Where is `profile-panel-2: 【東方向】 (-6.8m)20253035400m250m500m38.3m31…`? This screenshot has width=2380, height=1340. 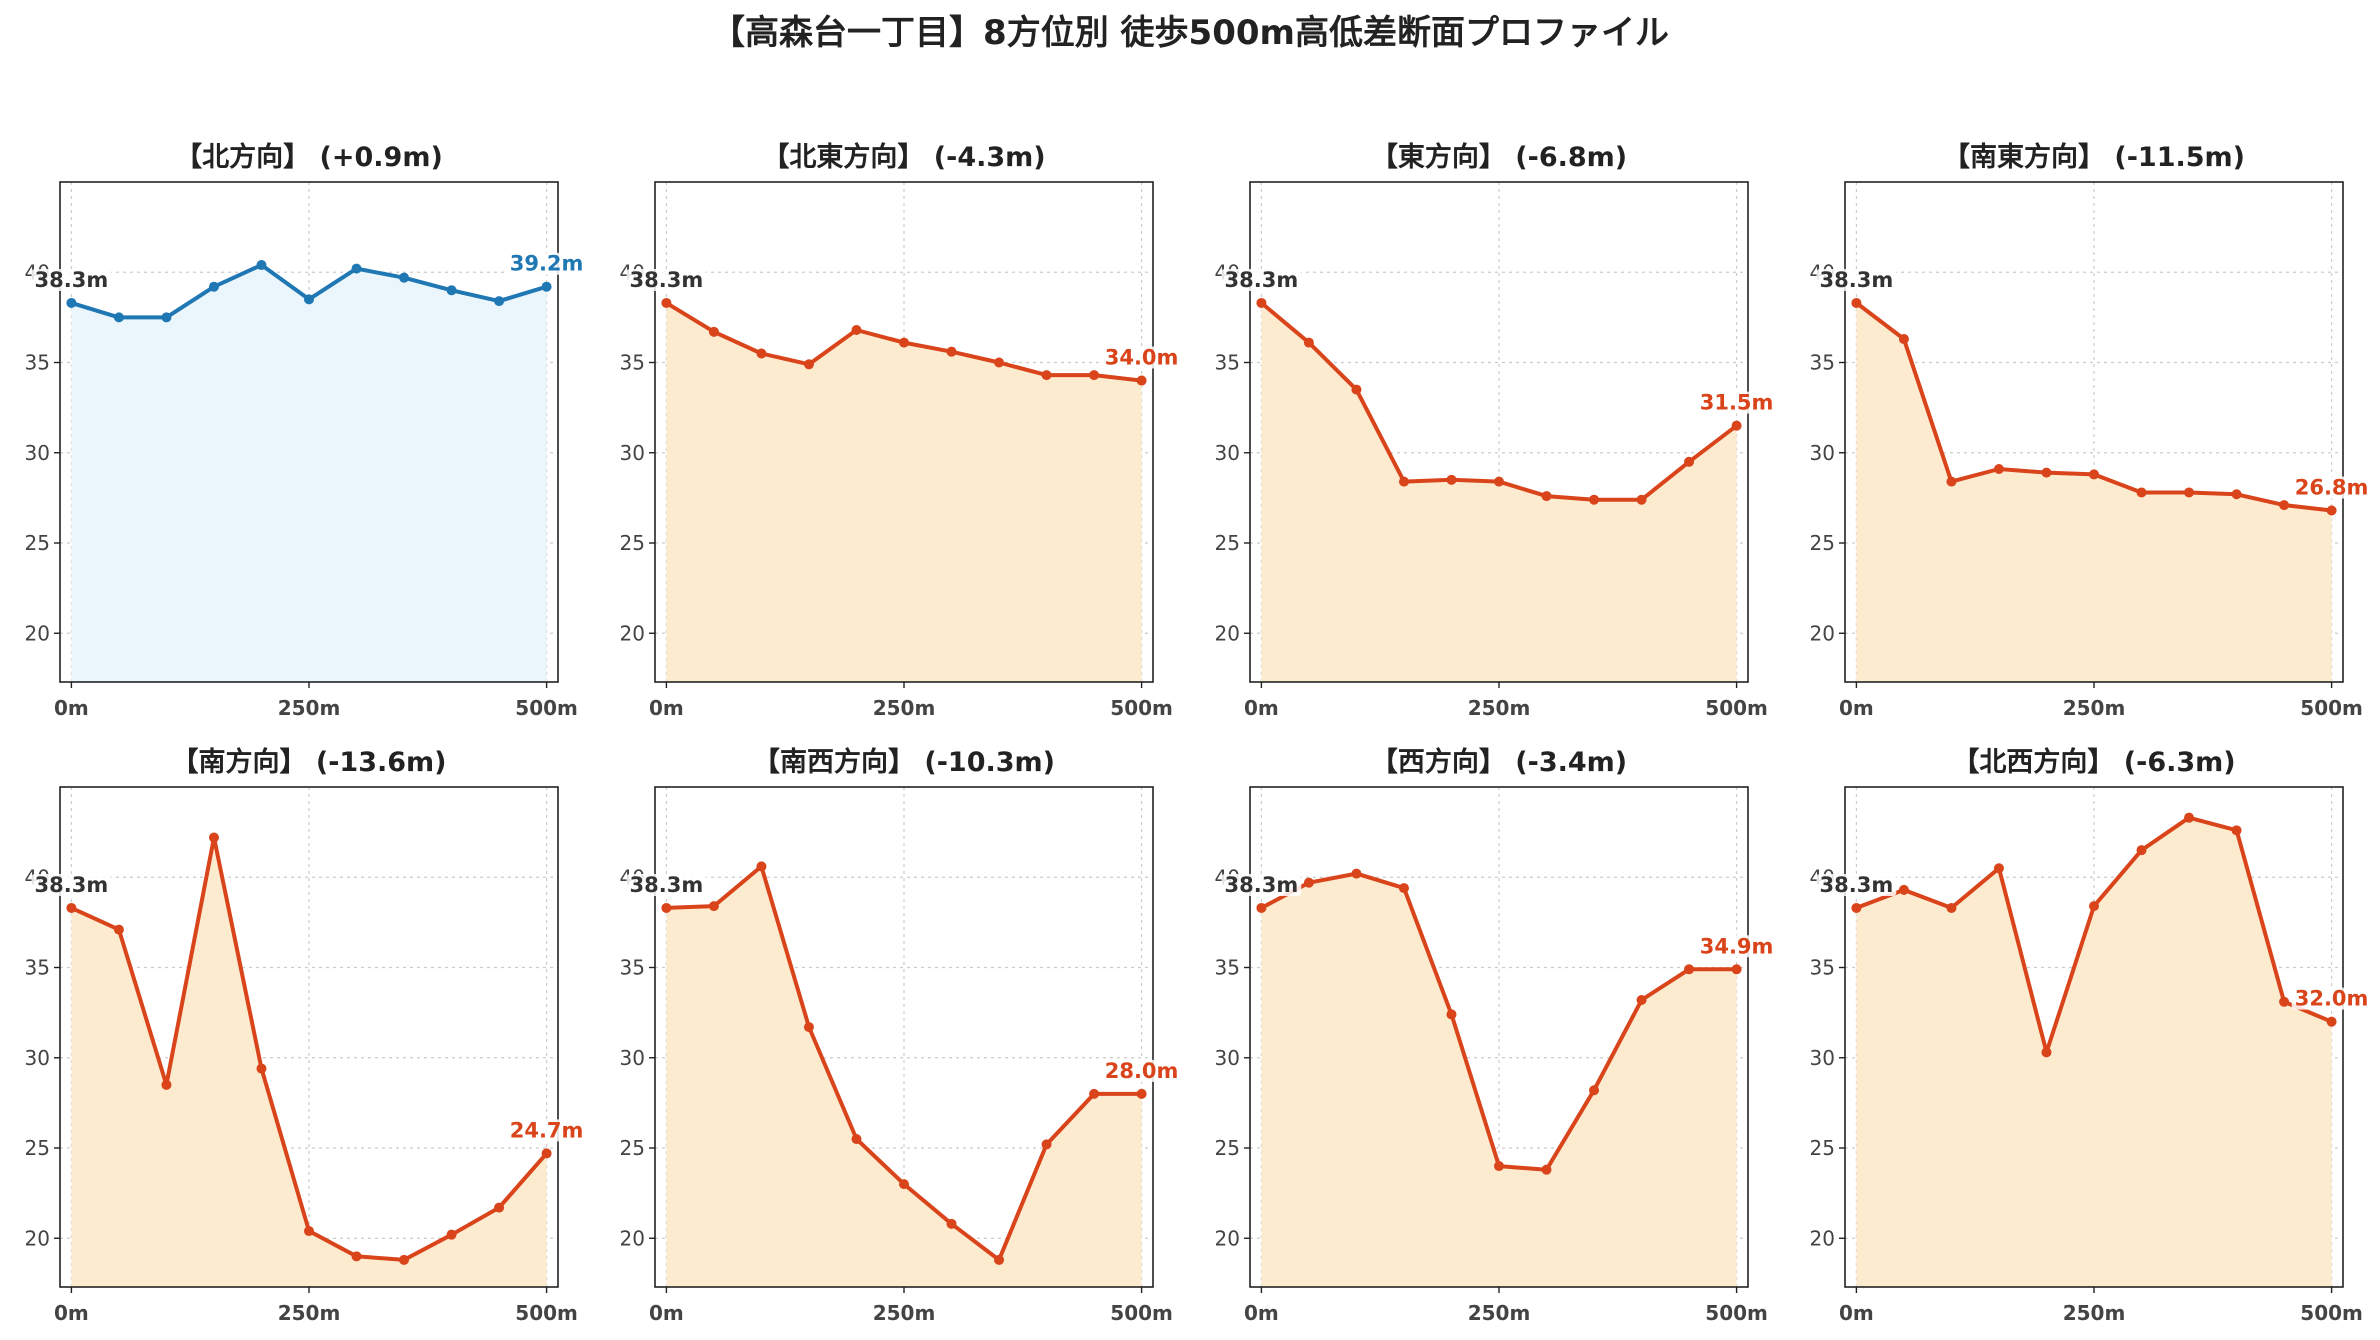 profile-panel-2: 【東方向】 (-6.8m)20253035400m250m500m38.3m31… is located at coordinates (1496, 430).